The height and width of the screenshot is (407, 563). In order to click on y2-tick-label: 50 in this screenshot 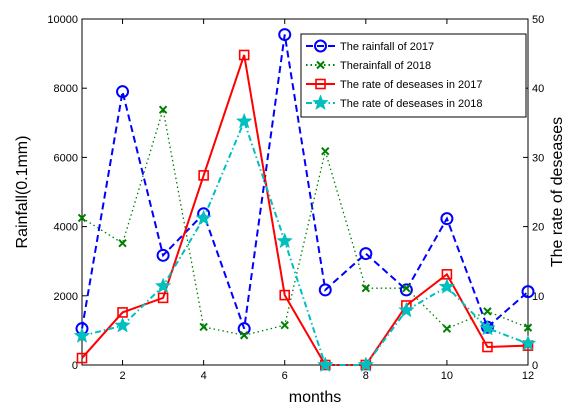, I will do `click(538, 20)`.